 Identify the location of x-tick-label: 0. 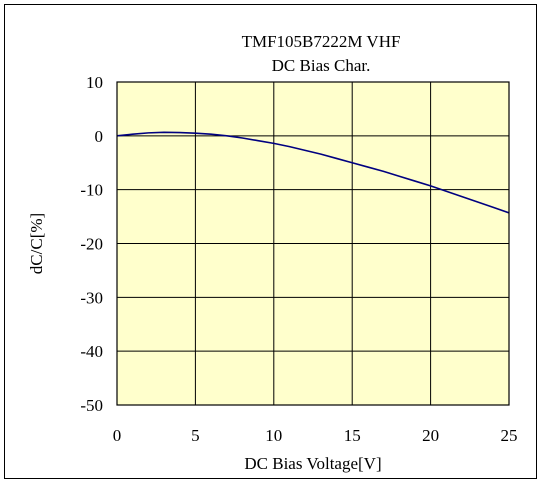
(117, 435).